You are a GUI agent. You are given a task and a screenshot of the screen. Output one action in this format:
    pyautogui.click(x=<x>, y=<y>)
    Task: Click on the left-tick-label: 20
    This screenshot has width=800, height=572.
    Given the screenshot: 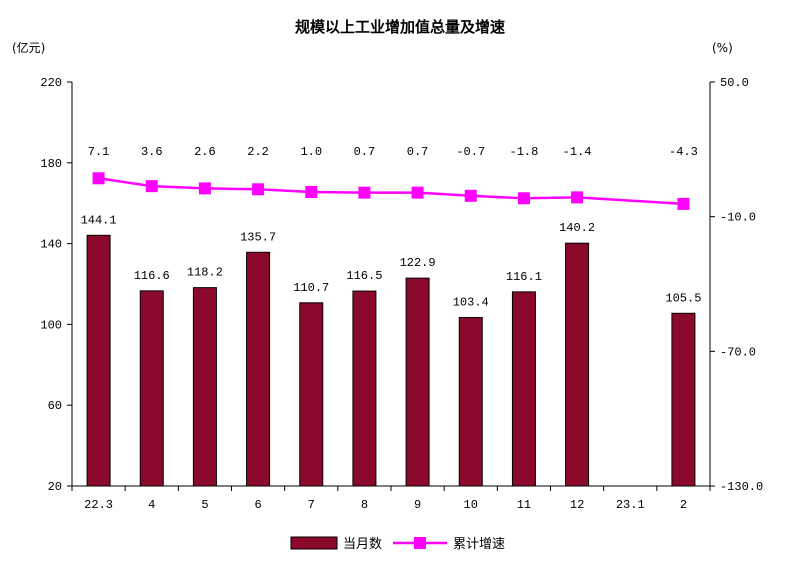 What is the action you would take?
    pyautogui.click(x=55, y=487)
    